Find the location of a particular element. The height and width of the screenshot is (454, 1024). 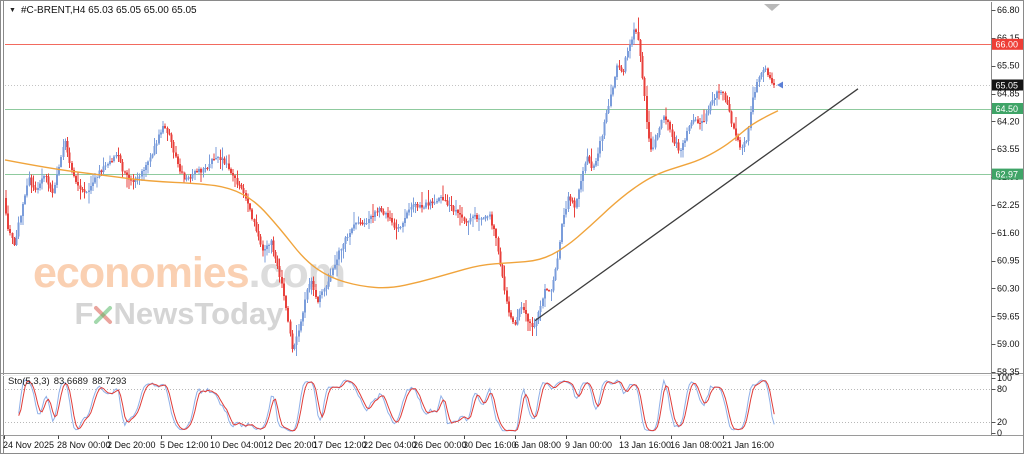

svg-text: 30 Dec 16:00 is located at coordinates (490, 445).